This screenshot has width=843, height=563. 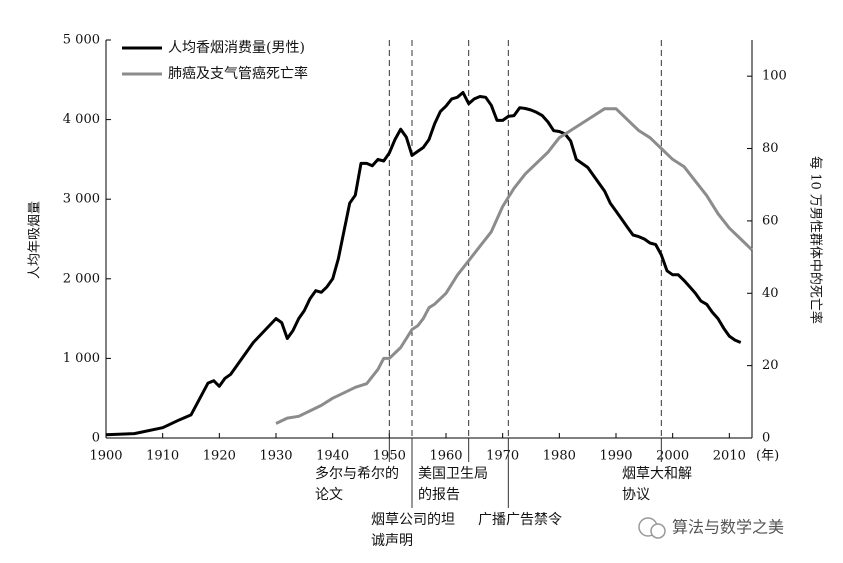 I want to click on y2-tick-label: 20, so click(x=770, y=365).